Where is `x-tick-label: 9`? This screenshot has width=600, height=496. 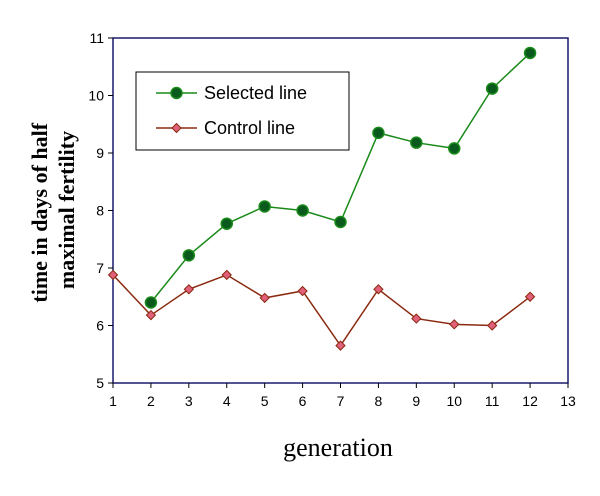 x-tick-label: 9 is located at coordinates (416, 401).